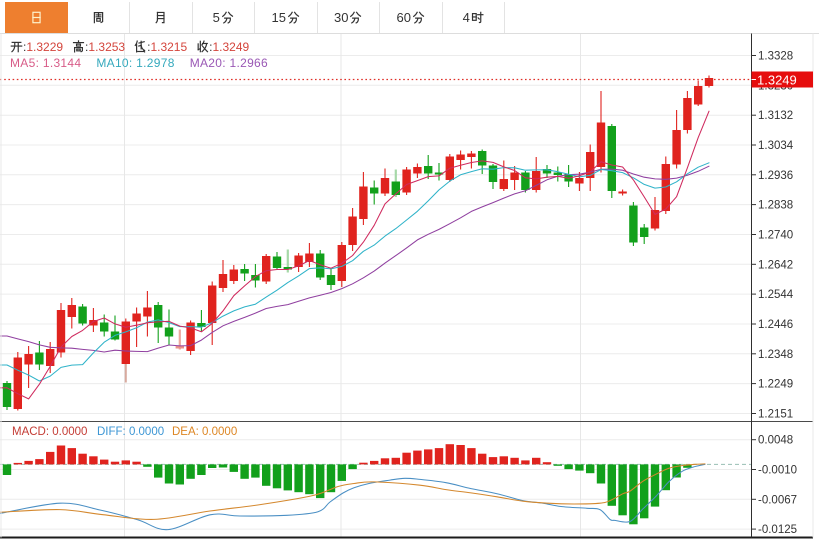 This screenshot has width=819, height=542. Describe the element at coordinates (130, 432) in the screenshot. I see `svg-text: DIFF: 0.0000` at that location.